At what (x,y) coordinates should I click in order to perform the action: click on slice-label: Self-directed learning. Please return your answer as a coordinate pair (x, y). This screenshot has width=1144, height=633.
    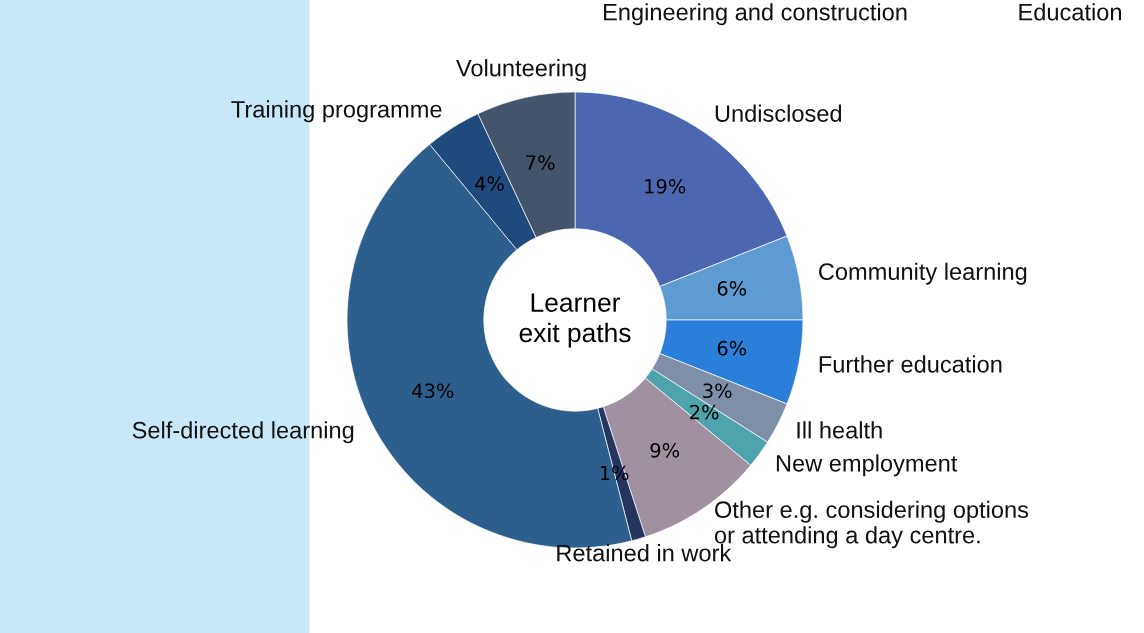
    Looking at the image, I should click on (243, 432).